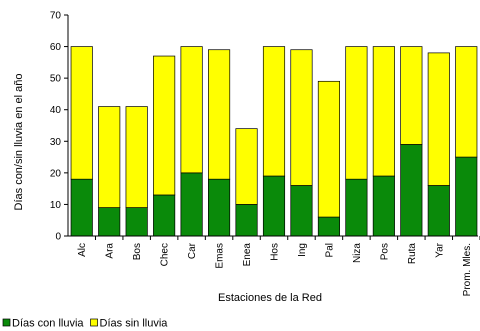  What do you see at coordinates (412, 254) in the screenshot?
I see `x-tick-label: Ruta` at bounding box center [412, 254].